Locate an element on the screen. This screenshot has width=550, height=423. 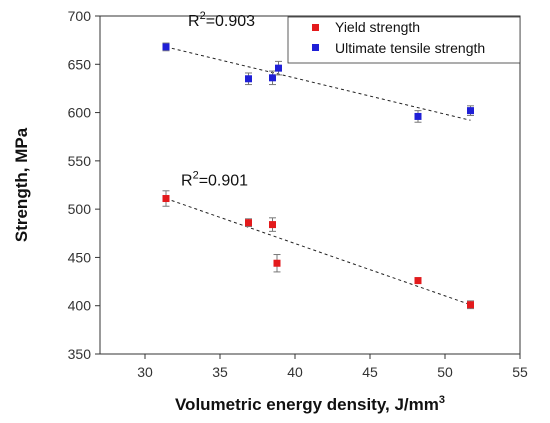
legend-marker-uts is located at coordinates (315, 47).